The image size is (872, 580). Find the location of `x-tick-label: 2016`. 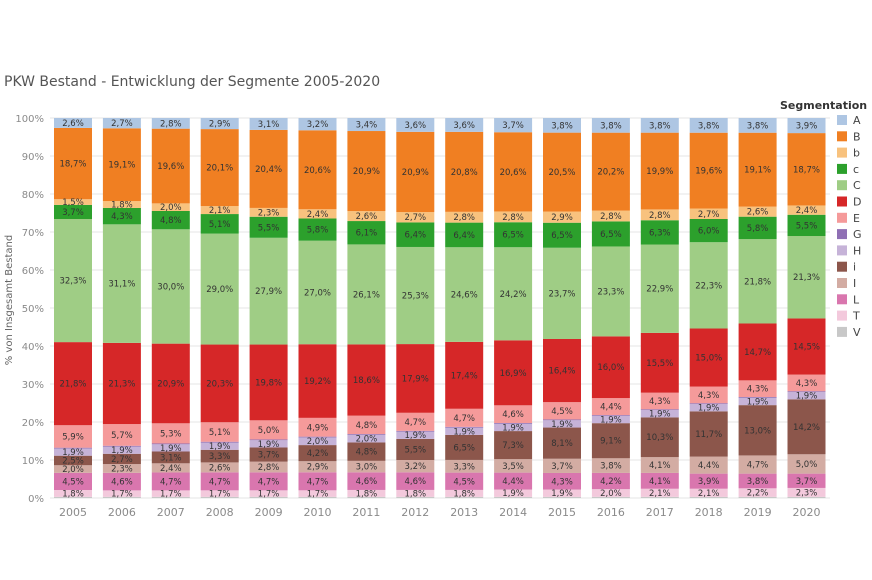

x-tick-label: 2016 is located at coordinates (611, 512).